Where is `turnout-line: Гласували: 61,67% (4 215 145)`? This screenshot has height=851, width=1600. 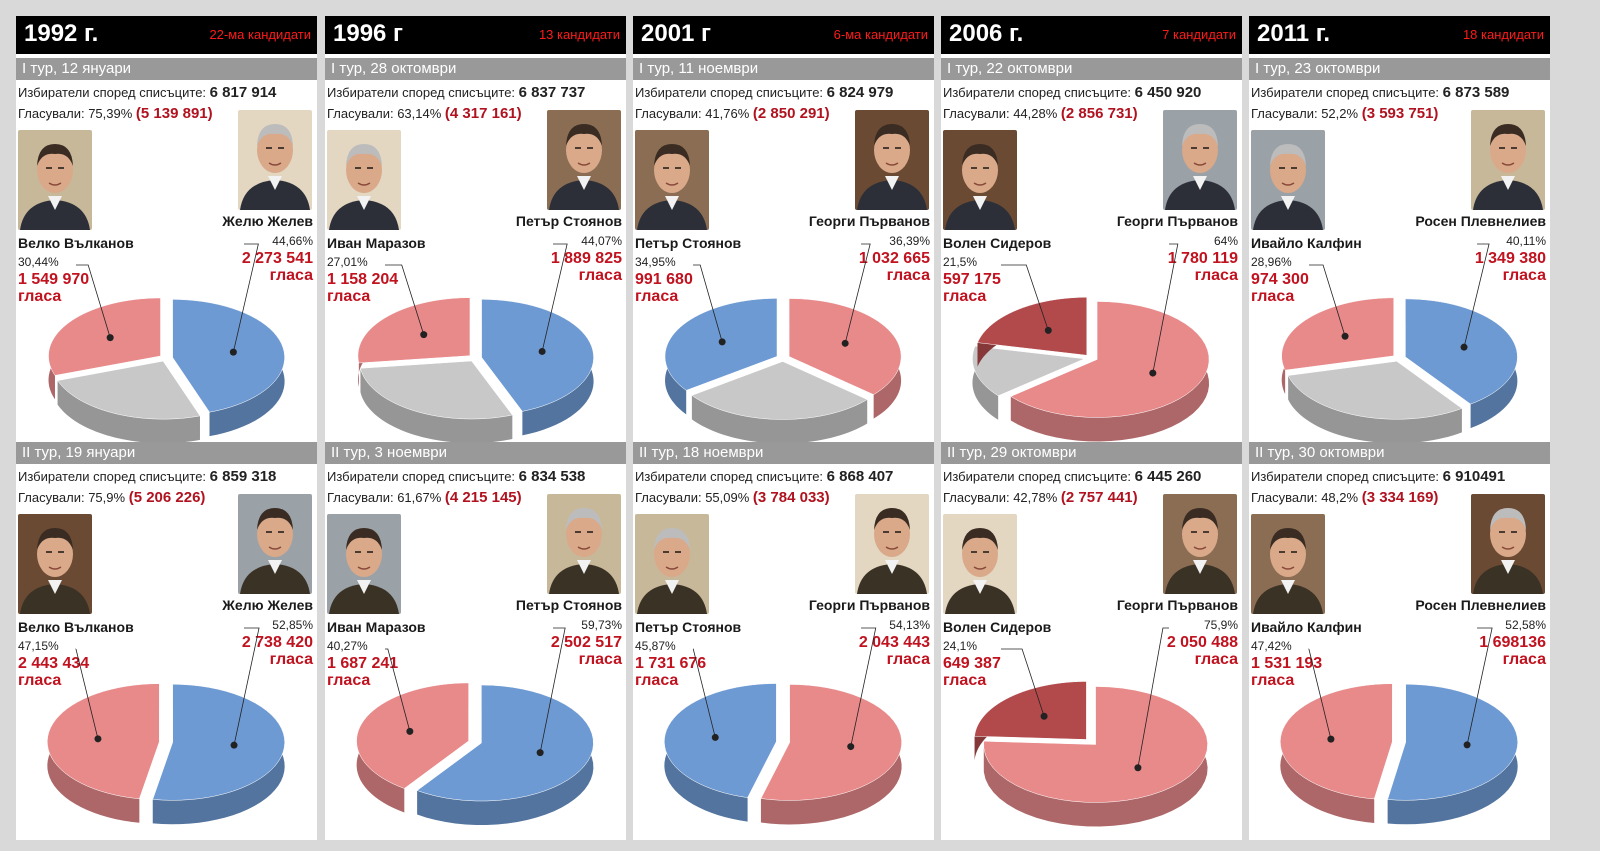
turnout-line: Гласували: 61,67% (4 215 145) is located at coordinates (424, 497).